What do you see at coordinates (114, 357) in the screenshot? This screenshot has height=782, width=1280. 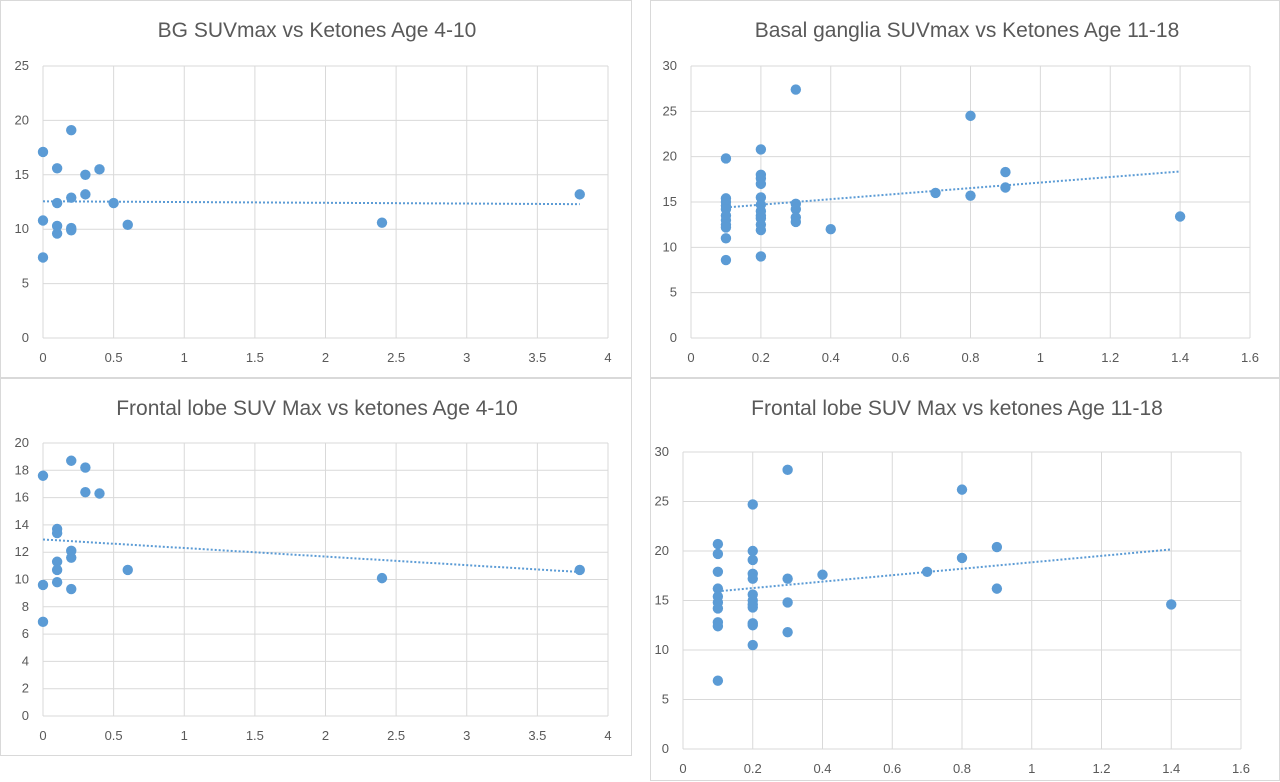 I see `x-tick-label: 0.5` at bounding box center [114, 357].